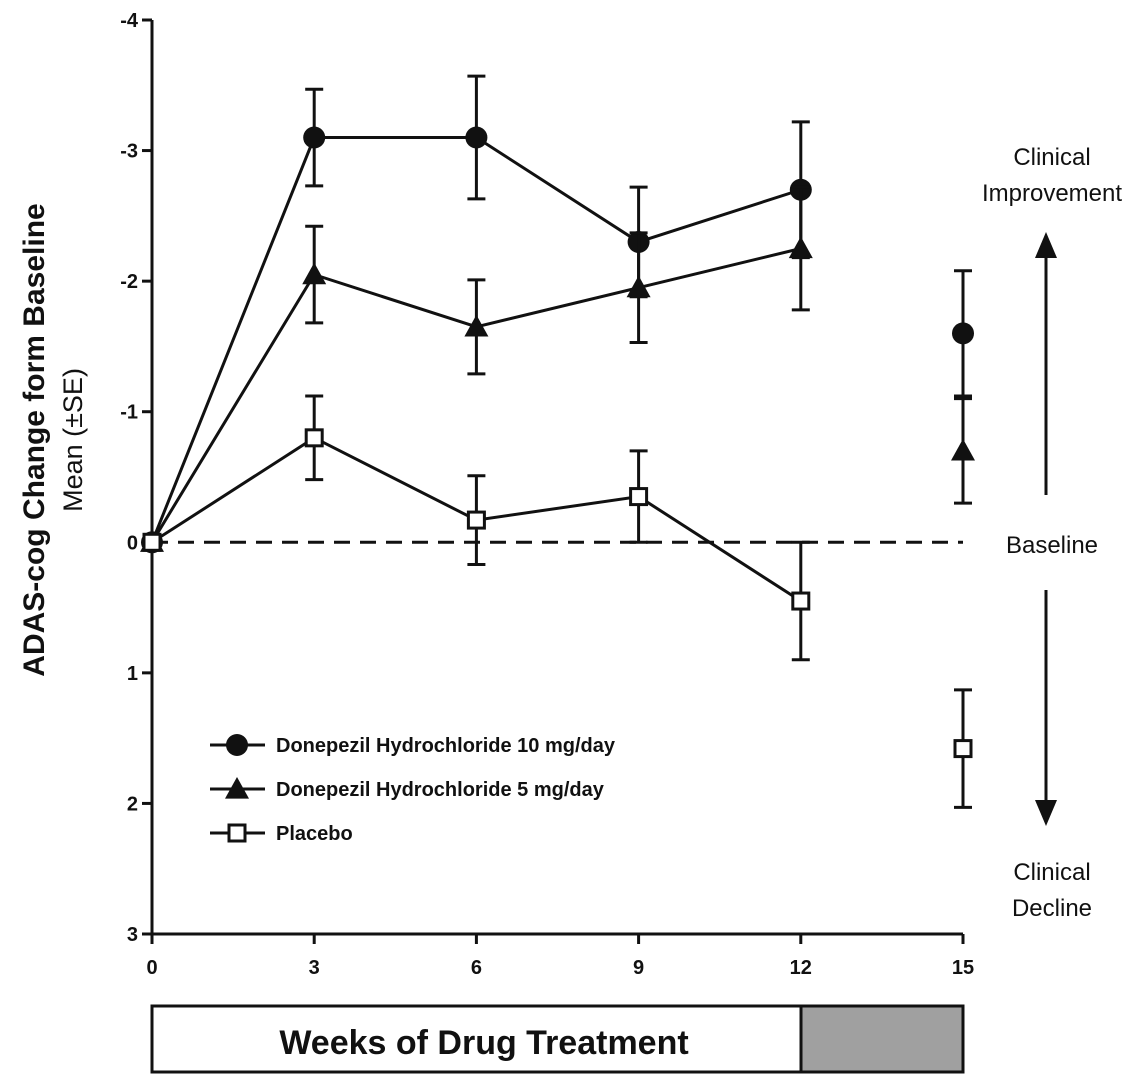  I want to click on x-banner-shaded-period, so click(882, 1039).